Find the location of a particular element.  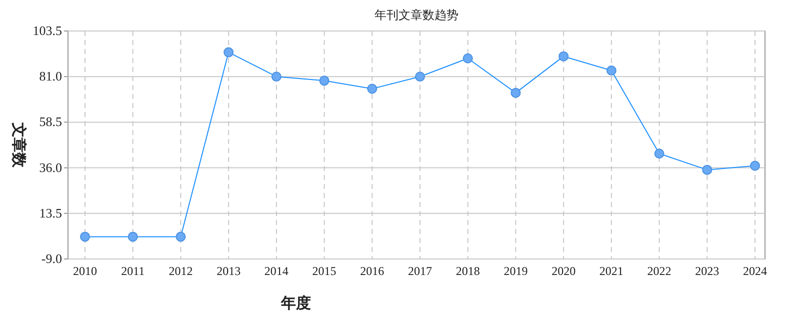

y-axis-title: 文章数 is located at coordinates (19, 145).